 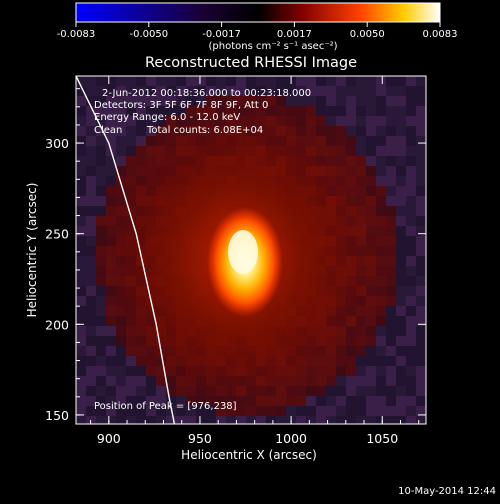 What do you see at coordinates (440, 34) in the screenshot?
I see `colorbar-tick-label: 0.0083` at bounding box center [440, 34].